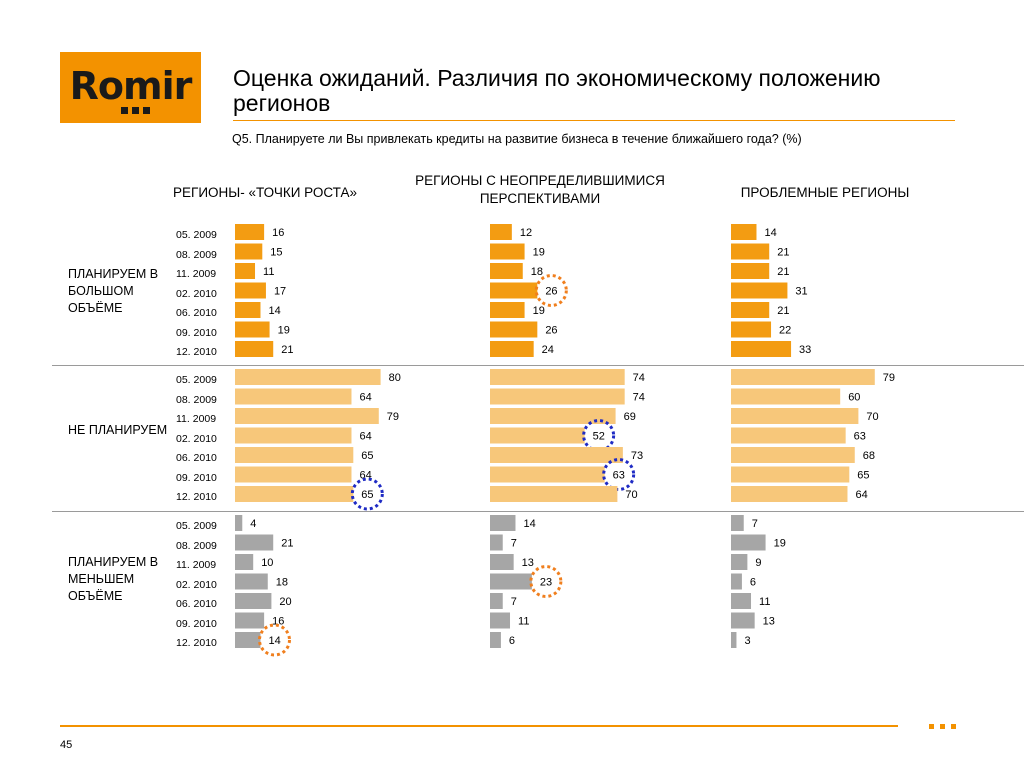  I want to click on column-header-problem: ПРОБЛЕМНЫЕ РЕГИОНЫ, so click(825, 192).